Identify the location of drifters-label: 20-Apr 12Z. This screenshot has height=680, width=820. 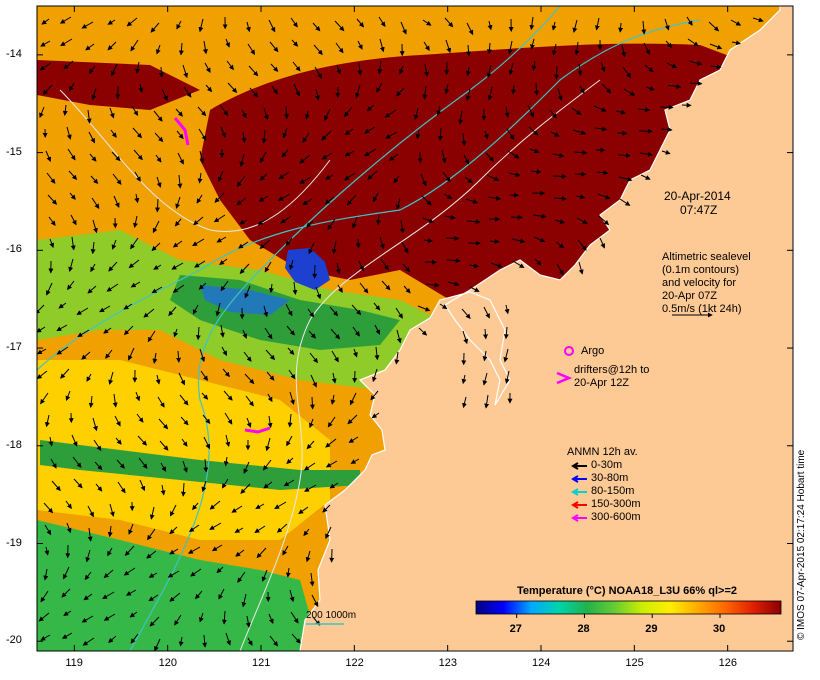
(602, 383).